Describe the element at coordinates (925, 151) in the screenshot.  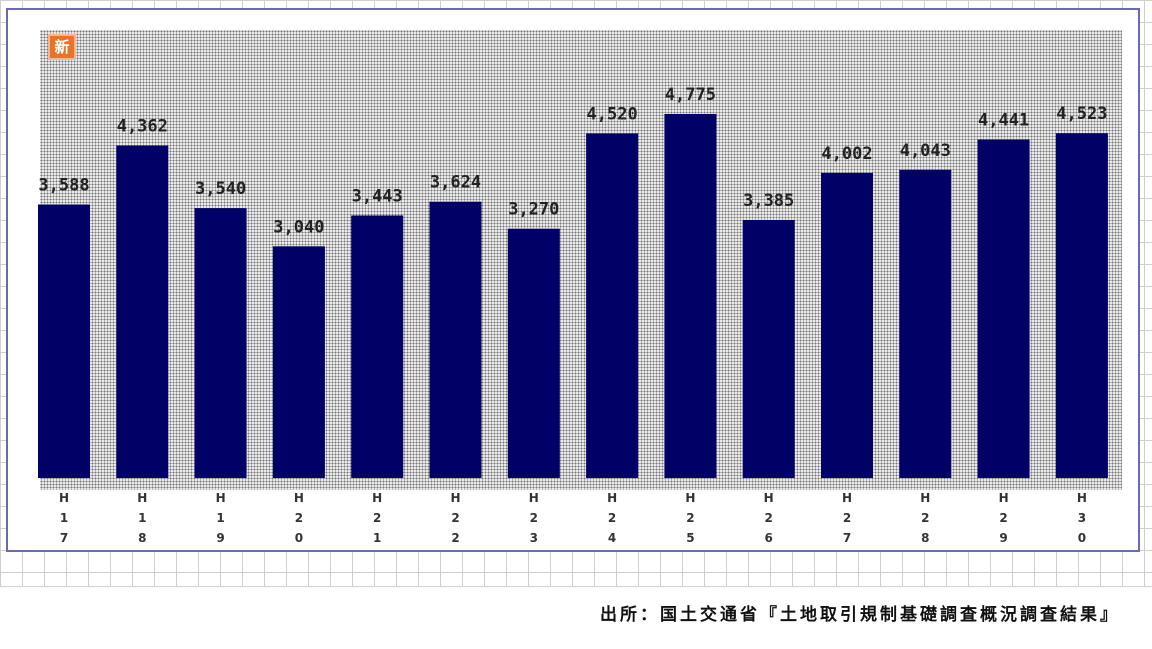
I see `value-label-H28: 4,043` at that location.